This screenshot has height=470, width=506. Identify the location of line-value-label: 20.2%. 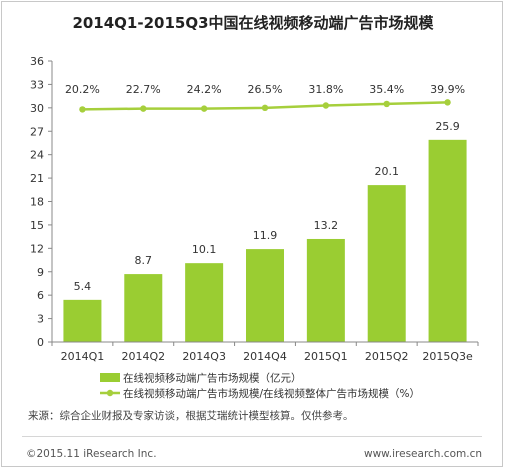
(82, 89).